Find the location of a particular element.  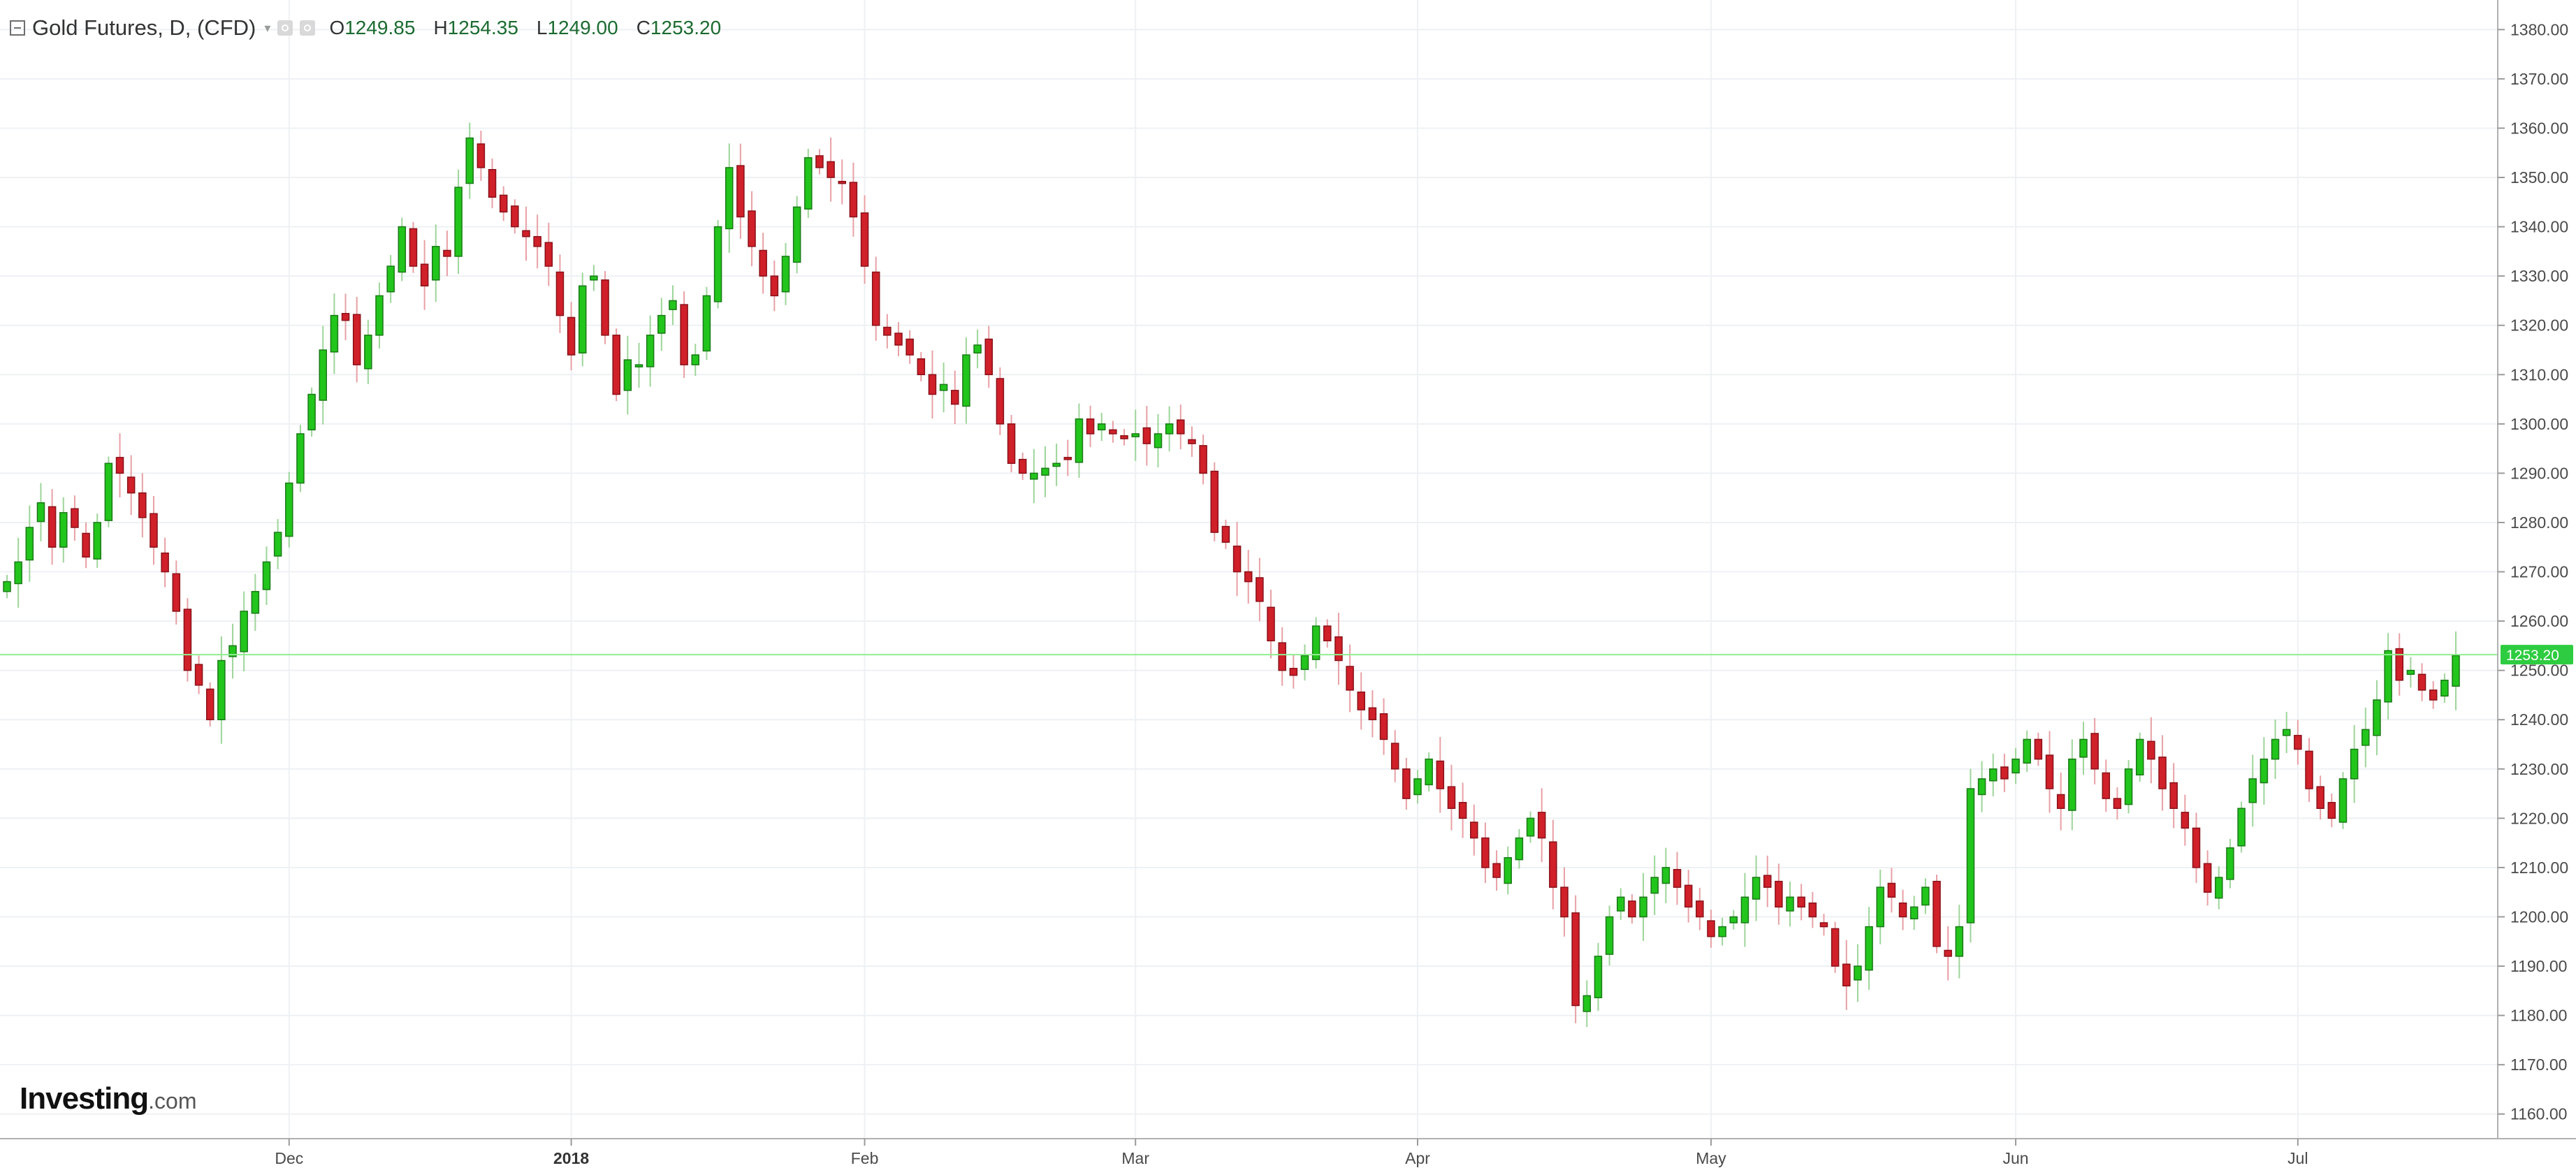

y-tick-label: 1280.00 is located at coordinates (2539, 522).